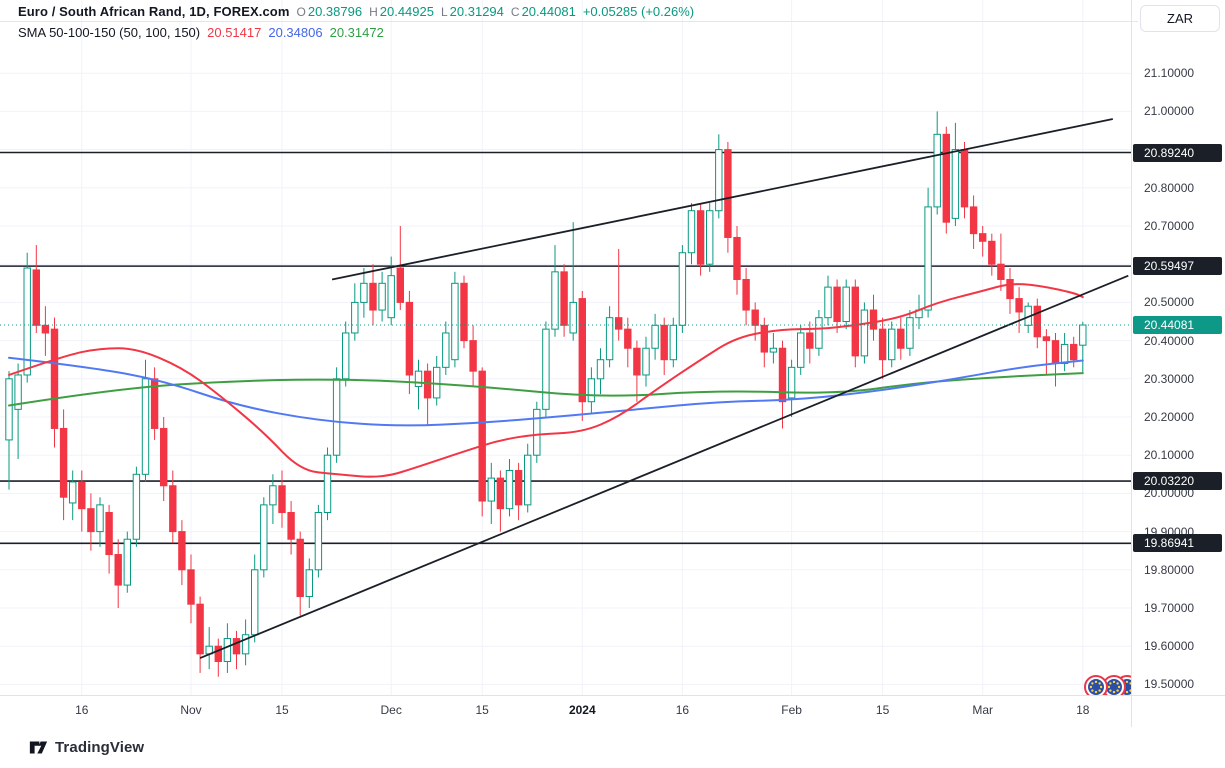 This screenshot has width=1225, height=768. What do you see at coordinates (1169, 684) in the screenshot?
I see `price-axis-label: 19.50000` at bounding box center [1169, 684].